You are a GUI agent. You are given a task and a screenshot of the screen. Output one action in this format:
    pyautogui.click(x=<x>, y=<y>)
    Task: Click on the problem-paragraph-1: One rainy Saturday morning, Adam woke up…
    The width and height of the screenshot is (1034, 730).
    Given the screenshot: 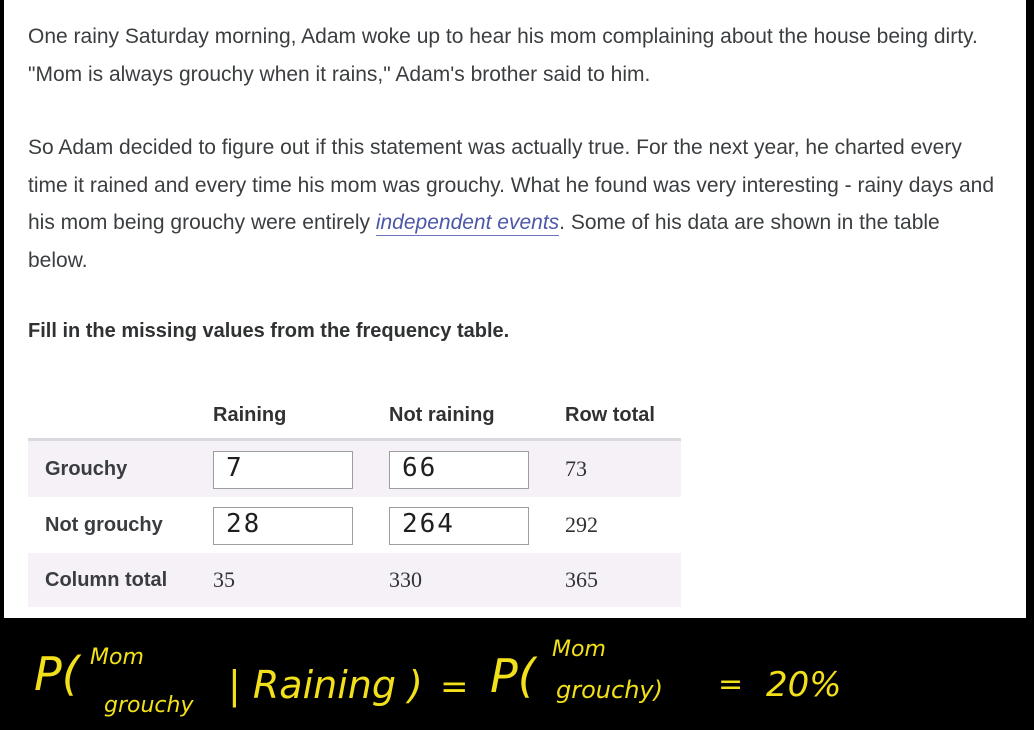 What is the action you would take?
    pyautogui.click(x=503, y=55)
    